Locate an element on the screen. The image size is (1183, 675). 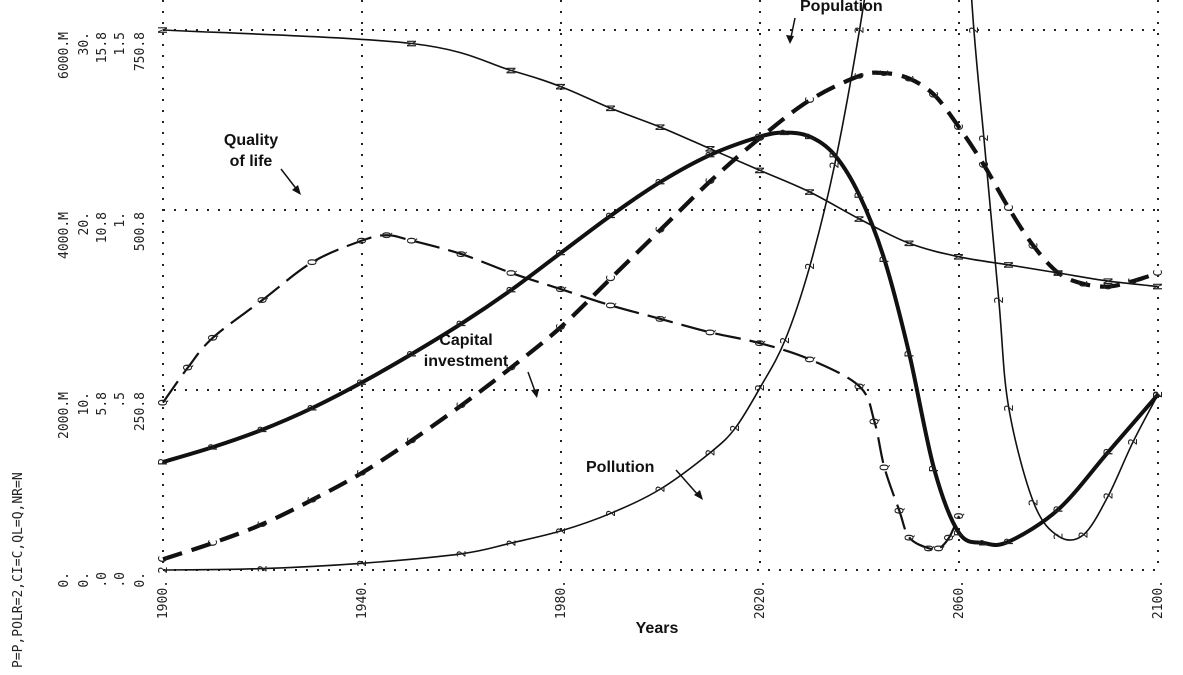
capital-investment-label: Capital investment is located at coordinates (466, 351).